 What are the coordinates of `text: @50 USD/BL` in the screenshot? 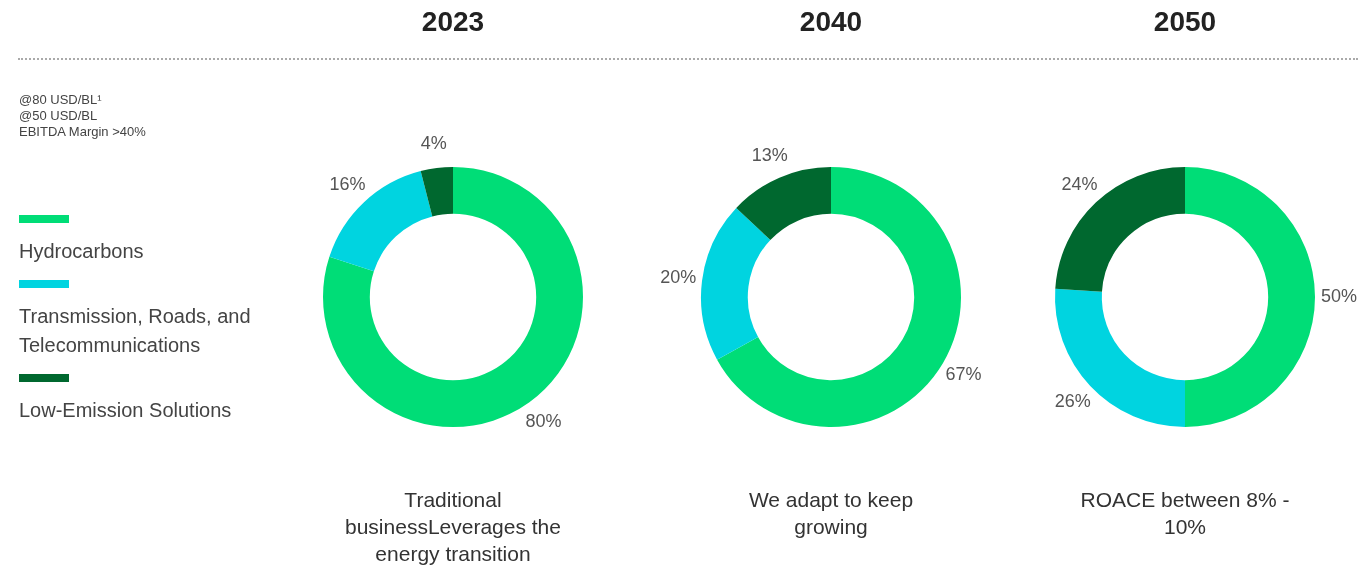 It's located at (59, 116).